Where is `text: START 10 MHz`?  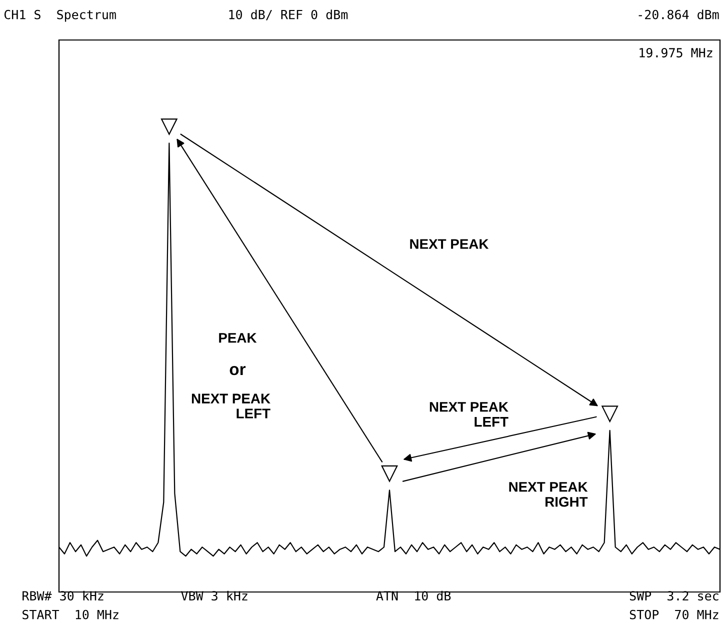 text: START 10 MHz is located at coordinates (70, 615).